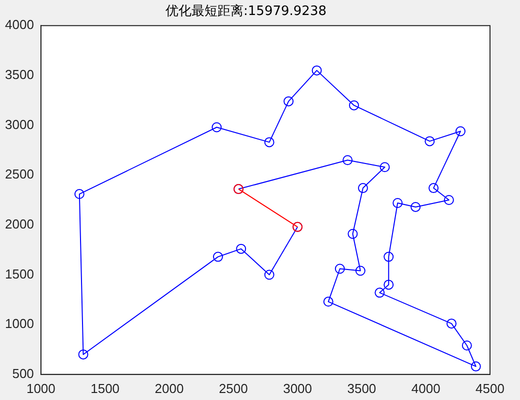  Describe the element at coordinates (361, 388) in the screenshot. I see `x-tick-label: 3500` at that location.